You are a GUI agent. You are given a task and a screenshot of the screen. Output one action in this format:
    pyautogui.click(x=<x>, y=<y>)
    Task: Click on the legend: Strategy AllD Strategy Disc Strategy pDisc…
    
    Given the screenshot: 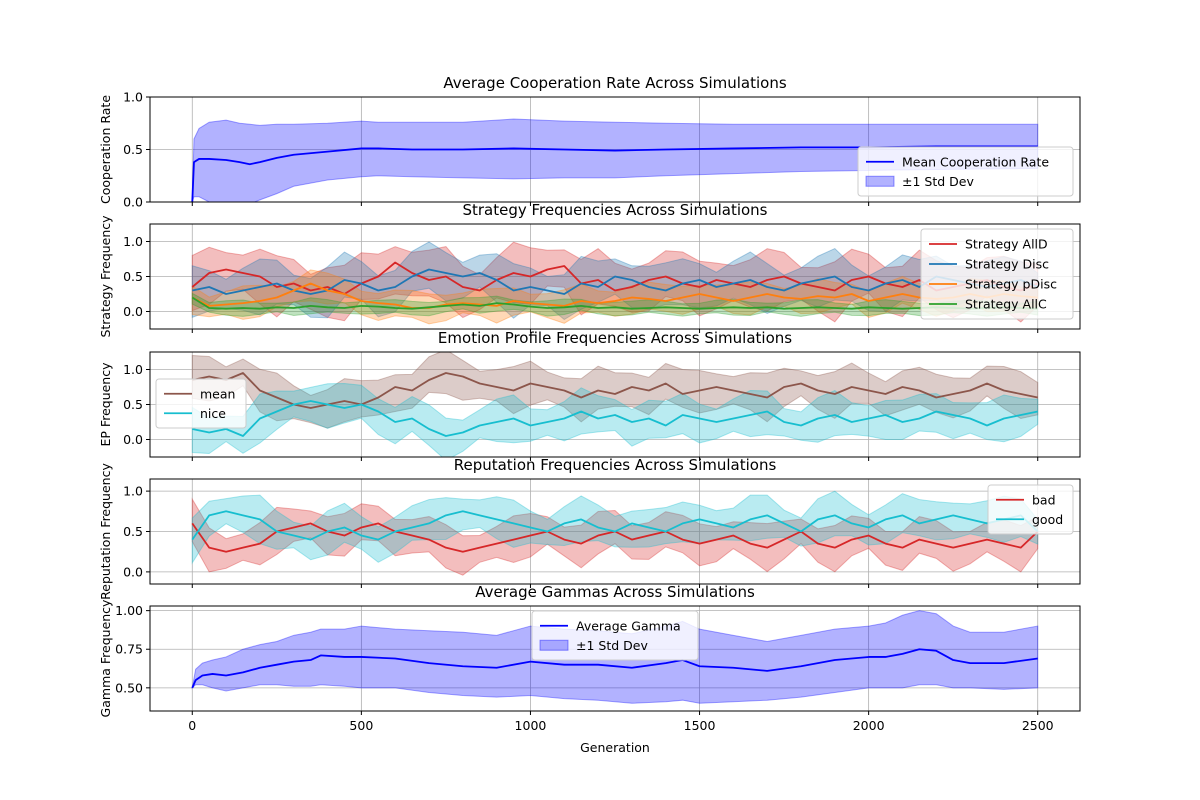 What is the action you would take?
    pyautogui.click(x=997, y=274)
    